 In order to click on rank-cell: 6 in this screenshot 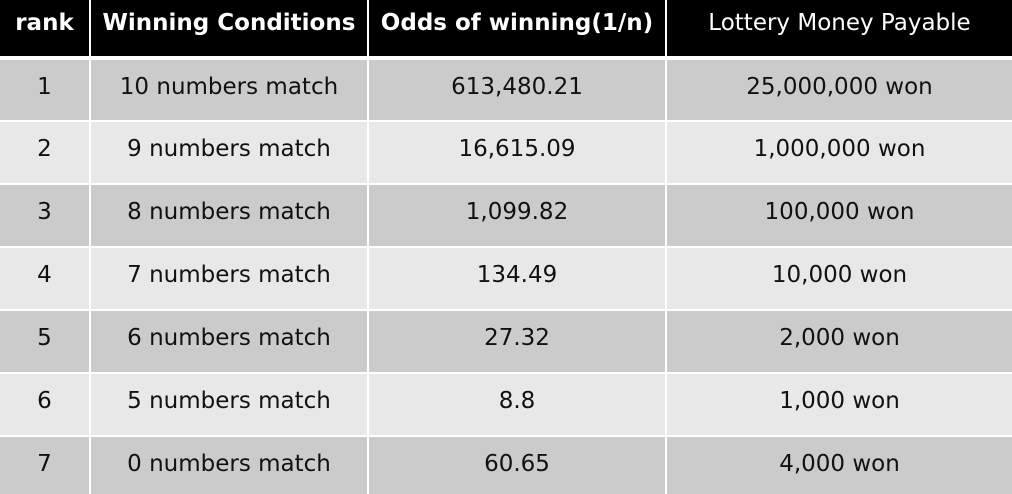, I will do `click(45, 404)`.